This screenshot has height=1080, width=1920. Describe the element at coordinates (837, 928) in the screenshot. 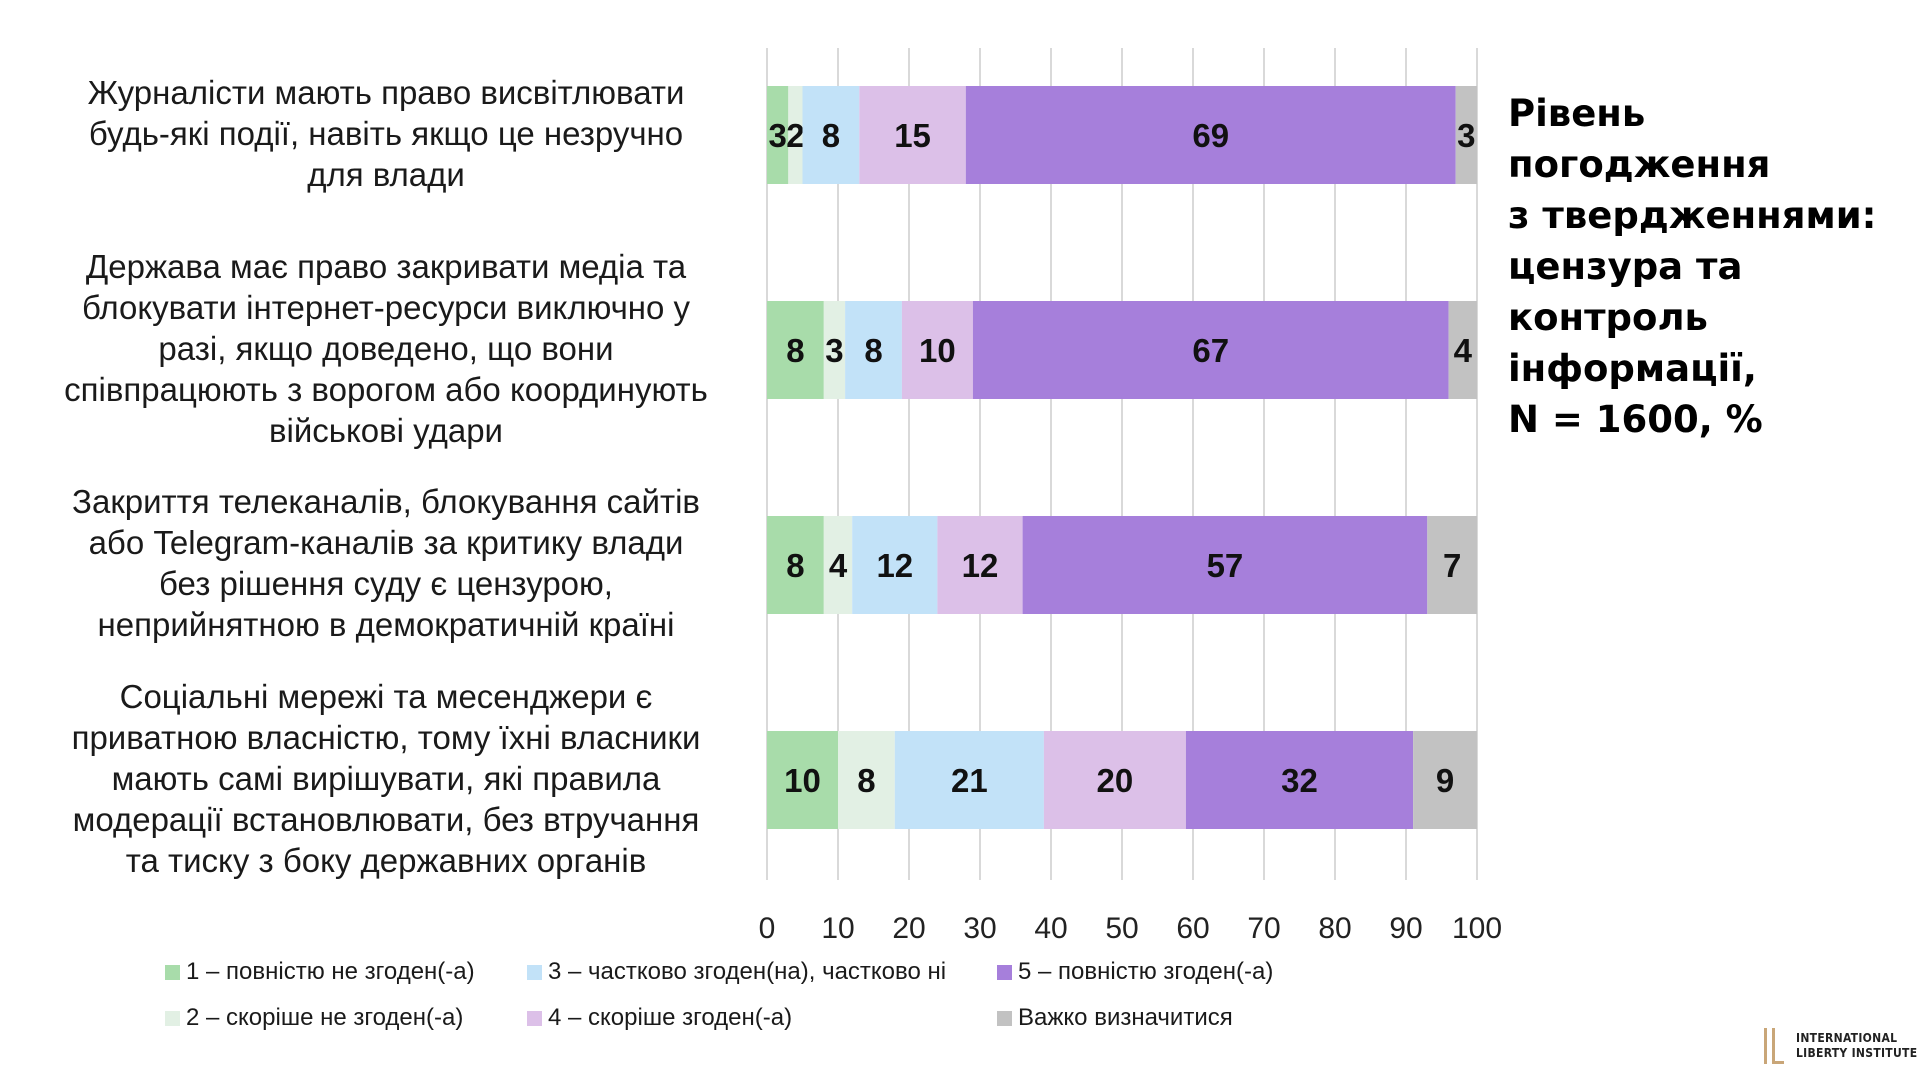

I see `x-tick-label: 10` at that location.